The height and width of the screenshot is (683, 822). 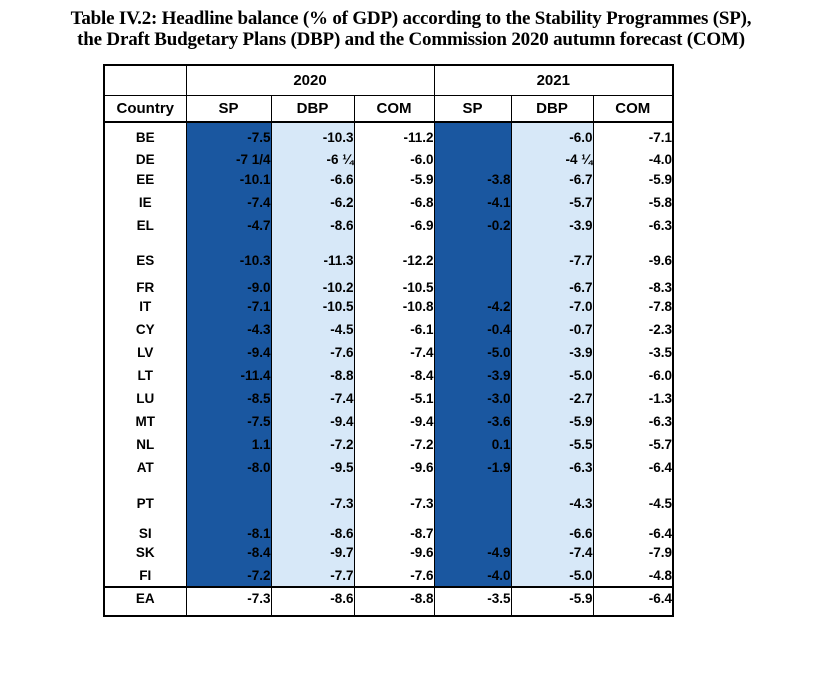 I want to click on value-cell-sp-2021: 0.1, so click(x=472, y=444).